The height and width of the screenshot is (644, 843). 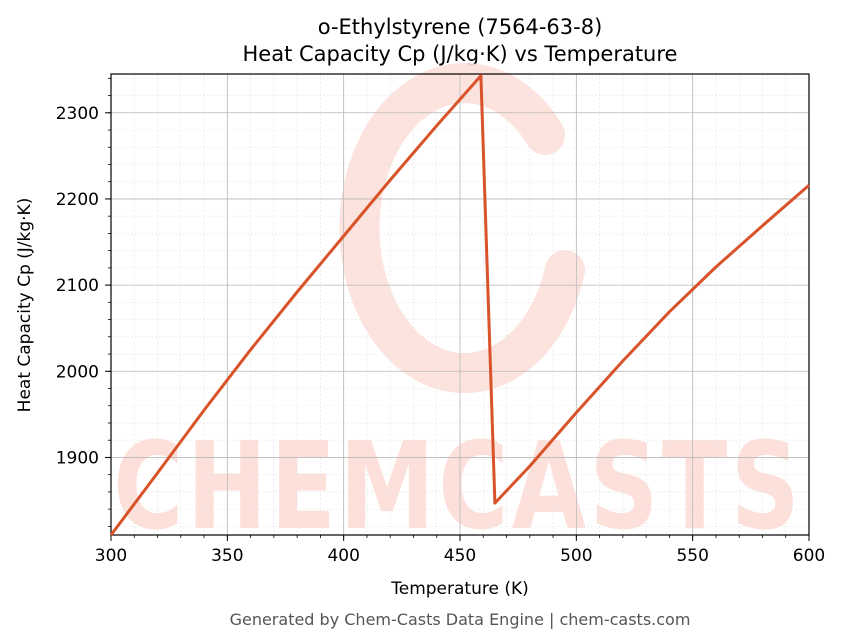 I want to click on y-tick-label: 2100, so click(x=77, y=286).